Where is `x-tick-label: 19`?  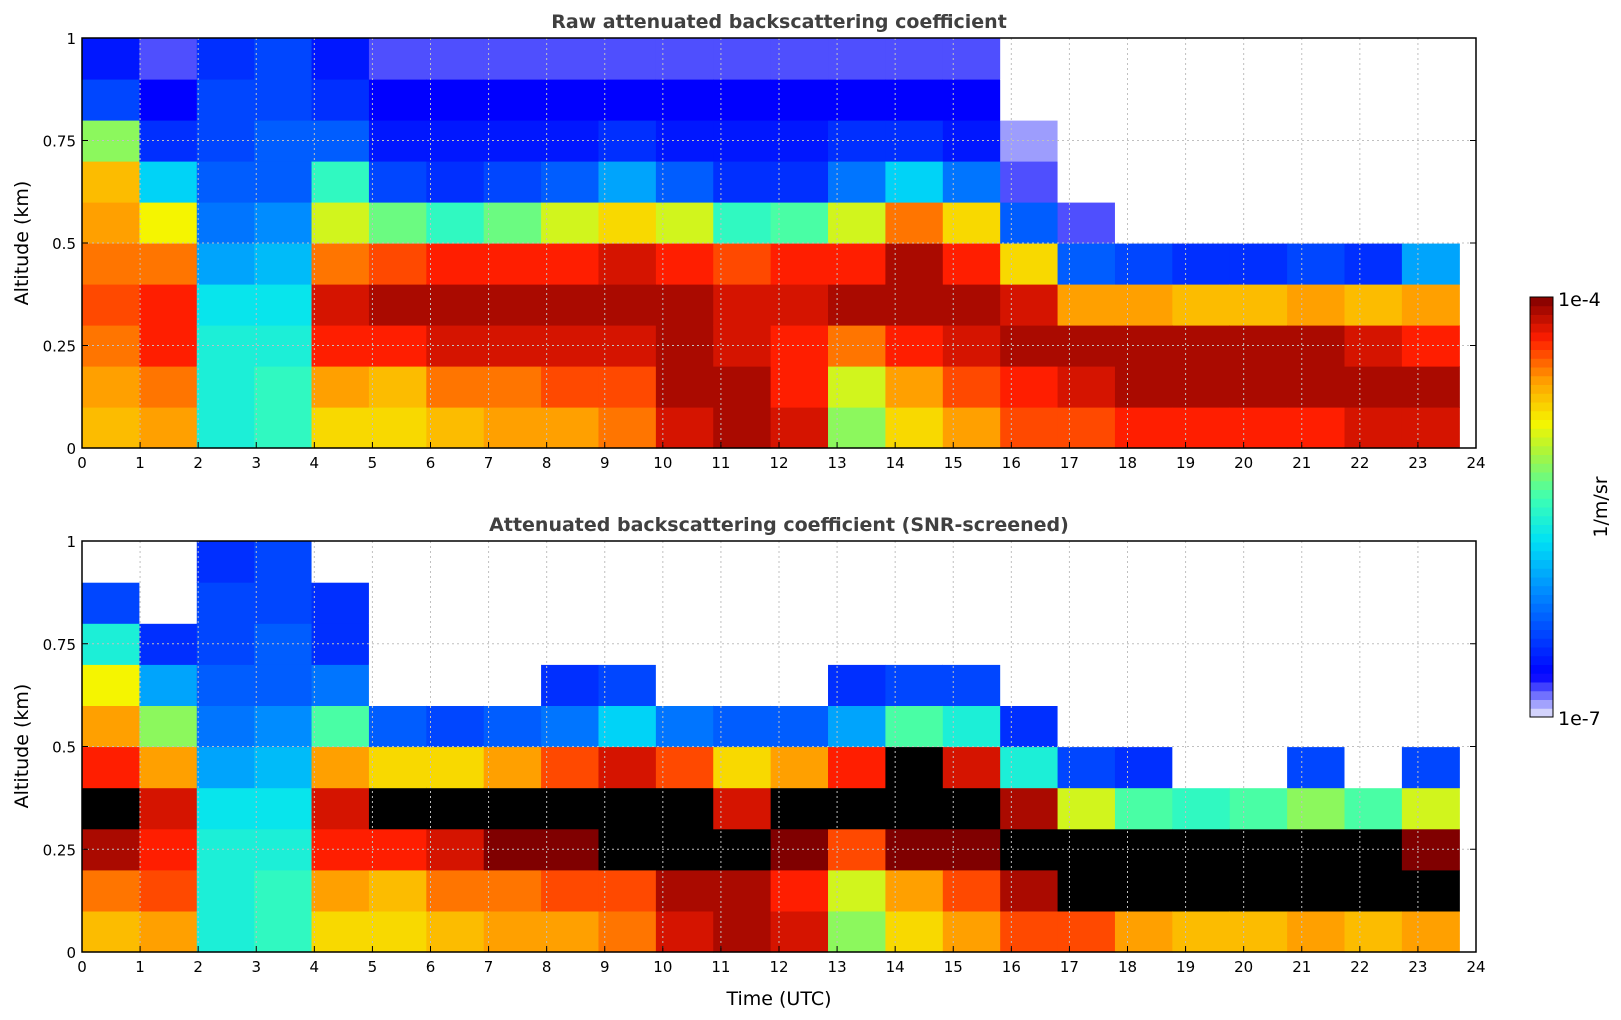 x-tick-label: 19 is located at coordinates (1185, 967).